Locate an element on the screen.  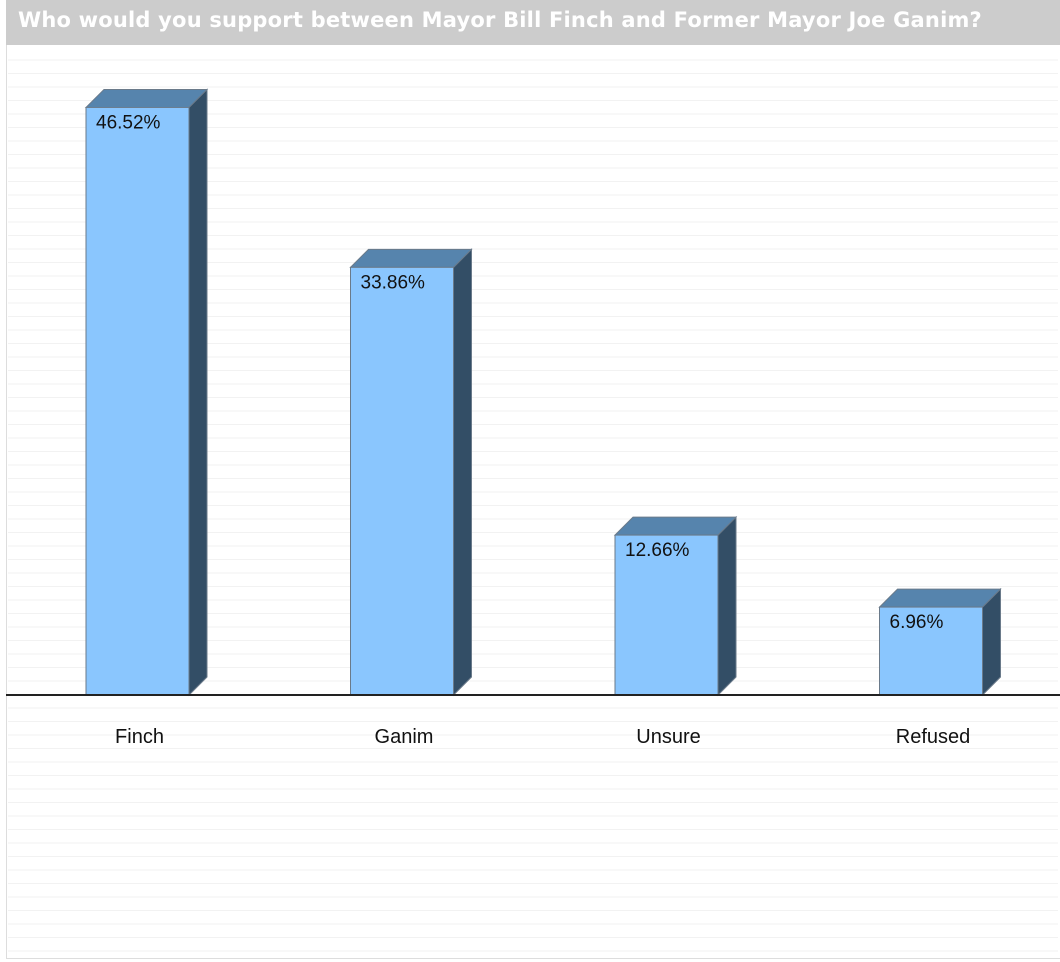
bar-group: 46.52% Finch is located at coordinates (146, 418).